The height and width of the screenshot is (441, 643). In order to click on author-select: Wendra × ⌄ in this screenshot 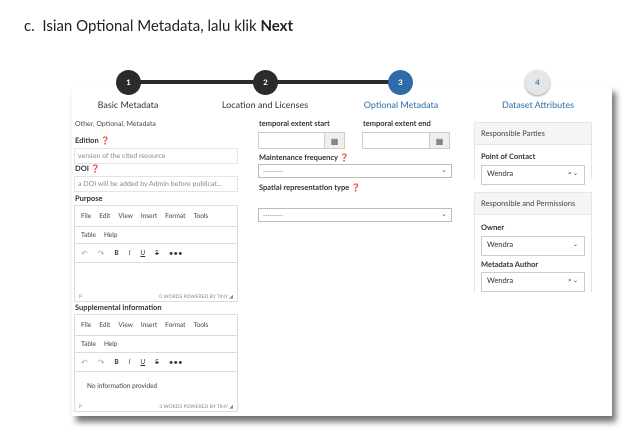, I will do `click(533, 282)`.